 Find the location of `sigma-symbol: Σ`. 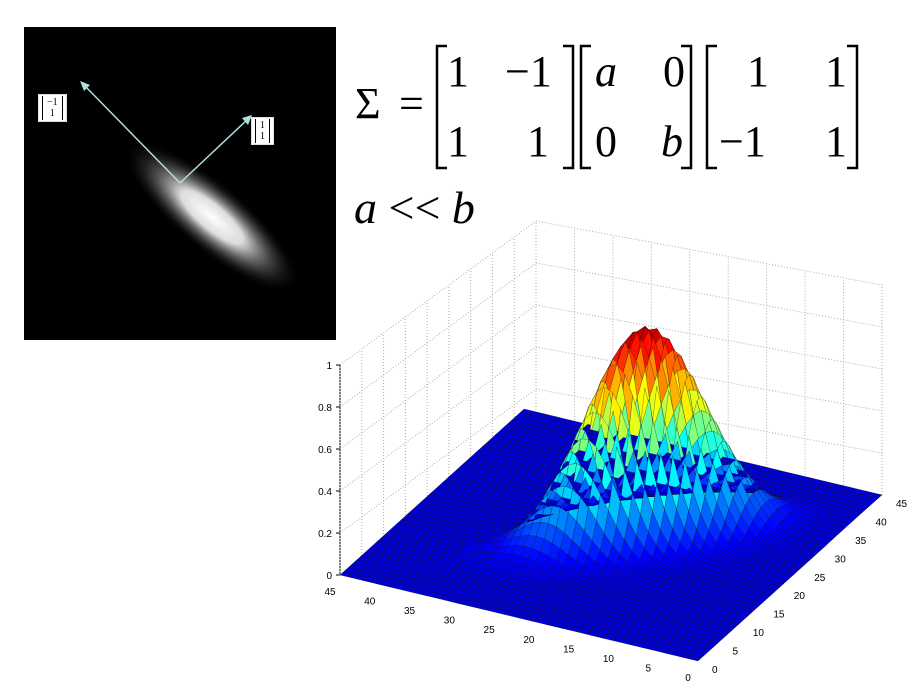

sigma-symbol: Σ is located at coordinates (368, 103).